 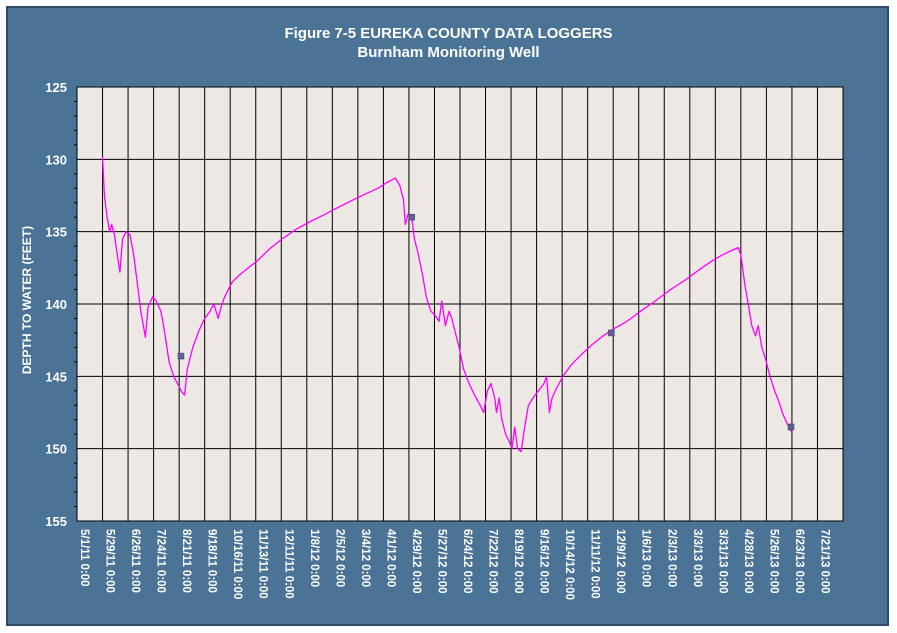 I want to click on x-tick-label: 6/23/13 0:00, so click(x=799, y=561).